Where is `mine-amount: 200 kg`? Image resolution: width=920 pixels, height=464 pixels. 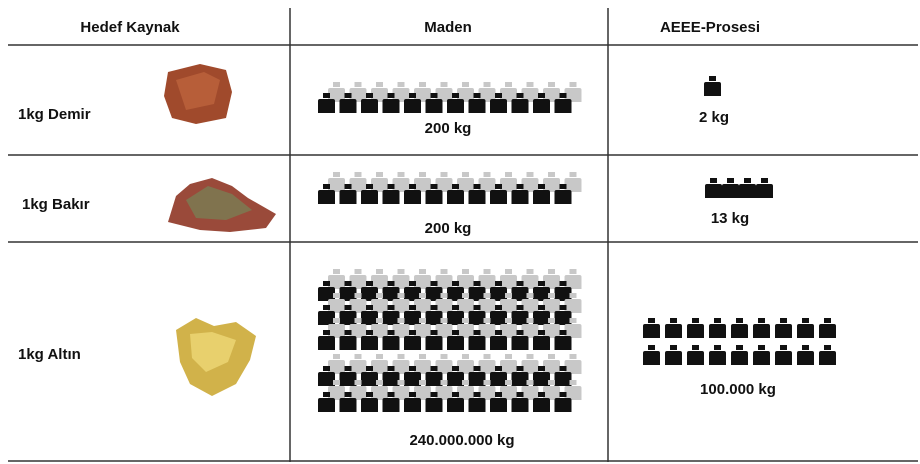
mine-amount: 200 kg is located at coordinates (448, 228).